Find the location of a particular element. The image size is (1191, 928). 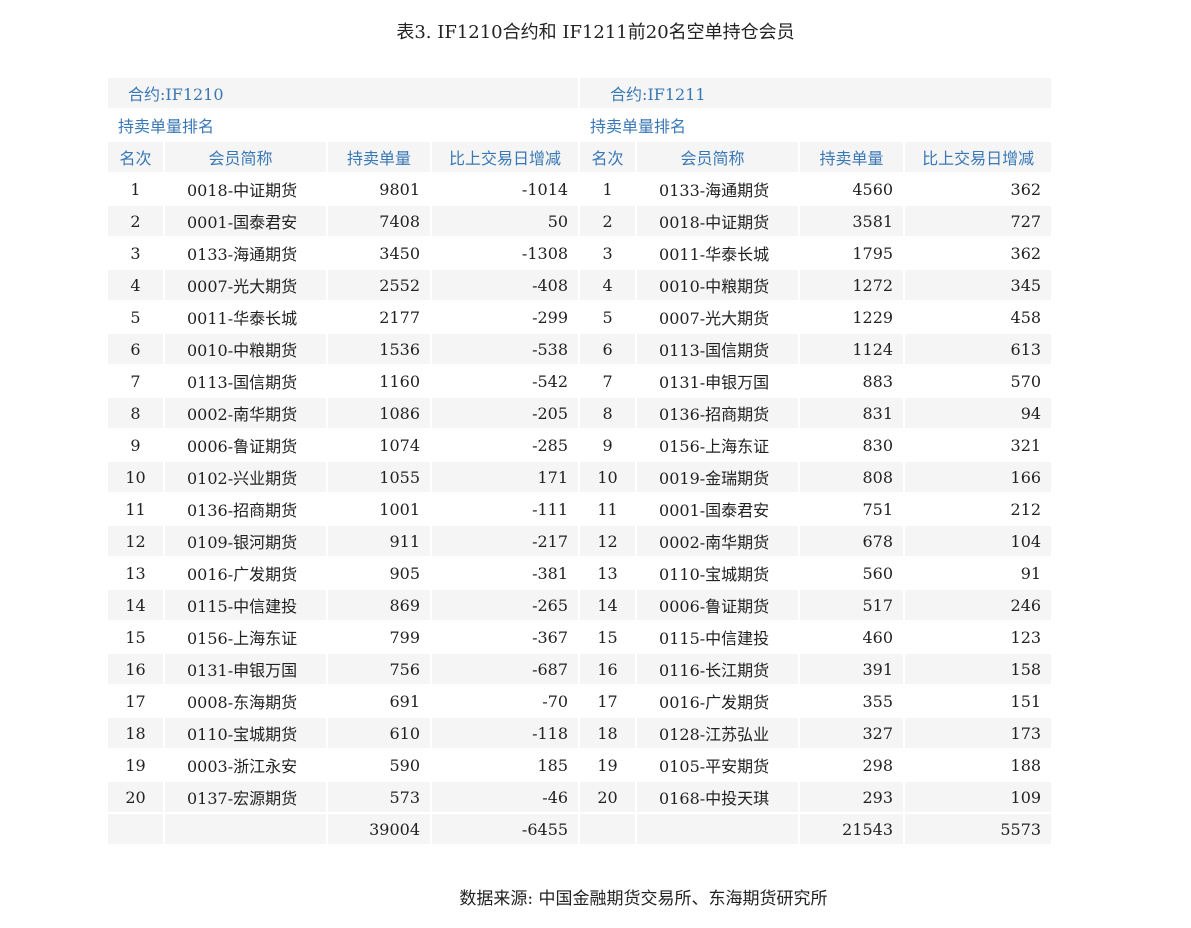

table-row: 5 0011-华泰长城 2177 -299 5 0007-光大期货 1229 458 is located at coordinates (581, 318).